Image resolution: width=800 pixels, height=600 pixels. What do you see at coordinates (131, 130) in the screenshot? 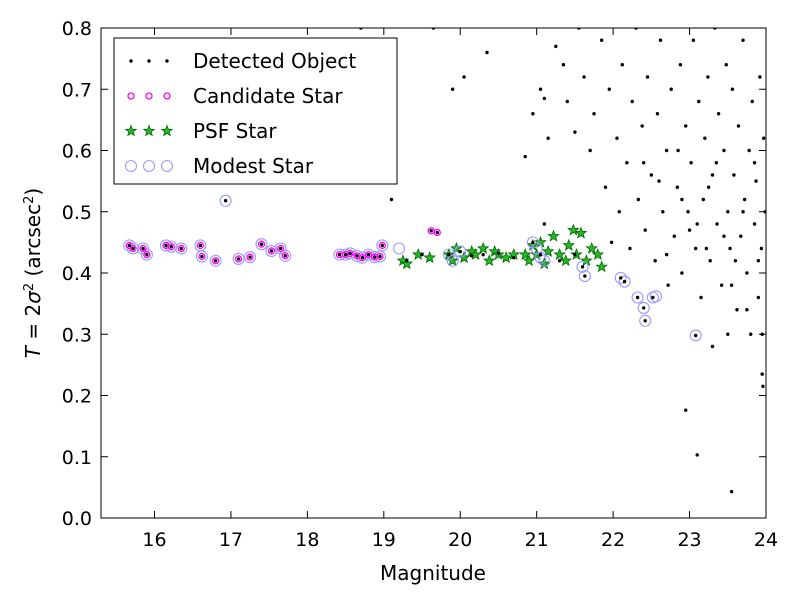
I see `legend-marker-psf-star` at bounding box center [131, 130].